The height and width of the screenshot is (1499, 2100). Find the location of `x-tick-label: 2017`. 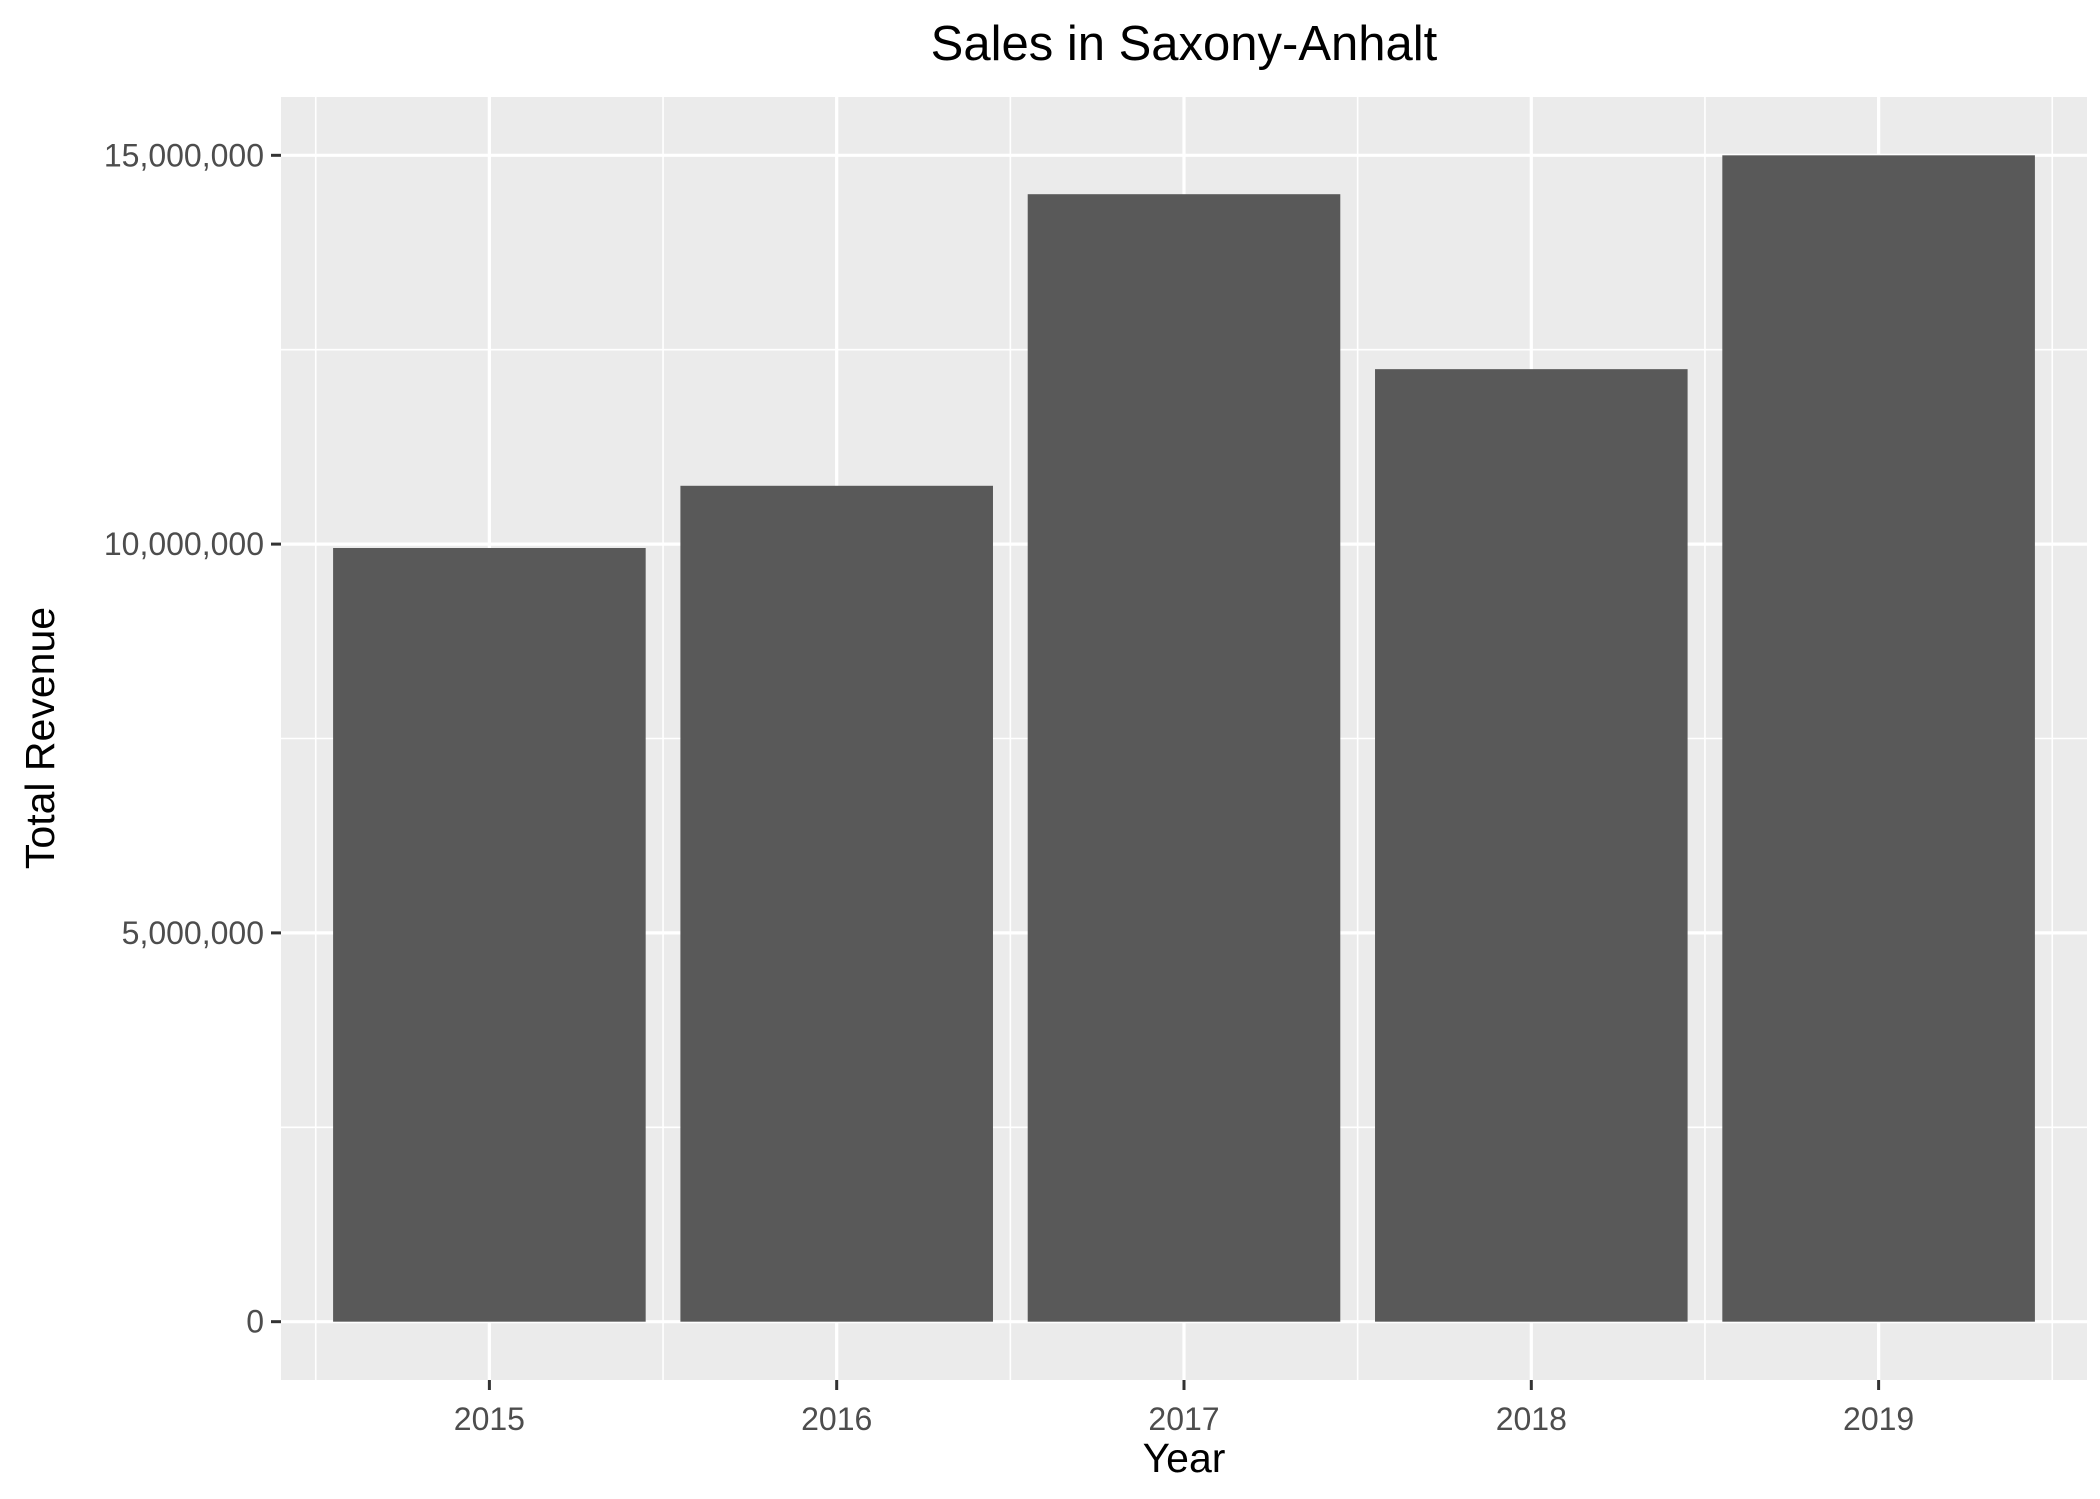

x-tick-label: 2017 is located at coordinates (1183, 1419).